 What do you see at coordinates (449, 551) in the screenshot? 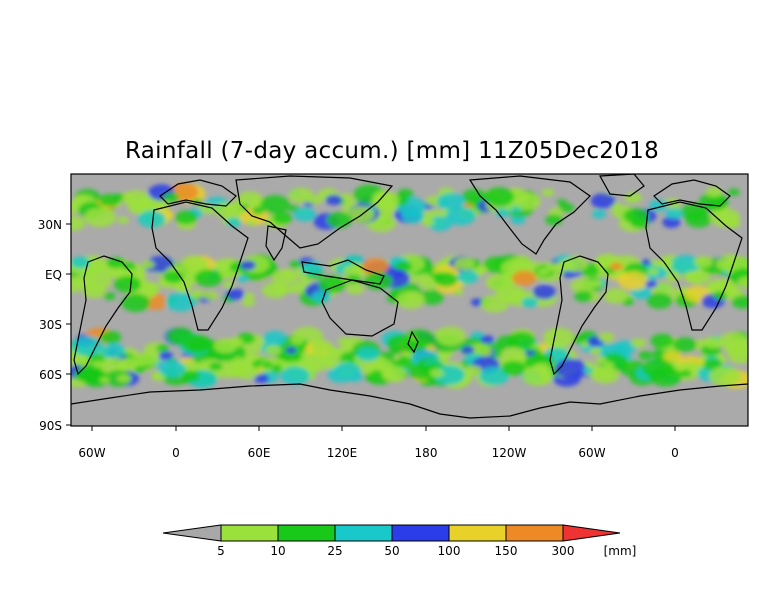
I see `colorbar-label-100: 100` at bounding box center [449, 551].